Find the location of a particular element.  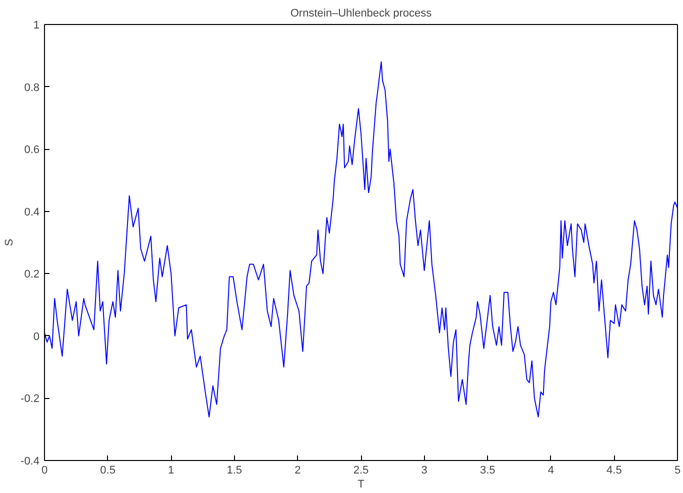

x-tick-label: 1 is located at coordinates (171, 470).